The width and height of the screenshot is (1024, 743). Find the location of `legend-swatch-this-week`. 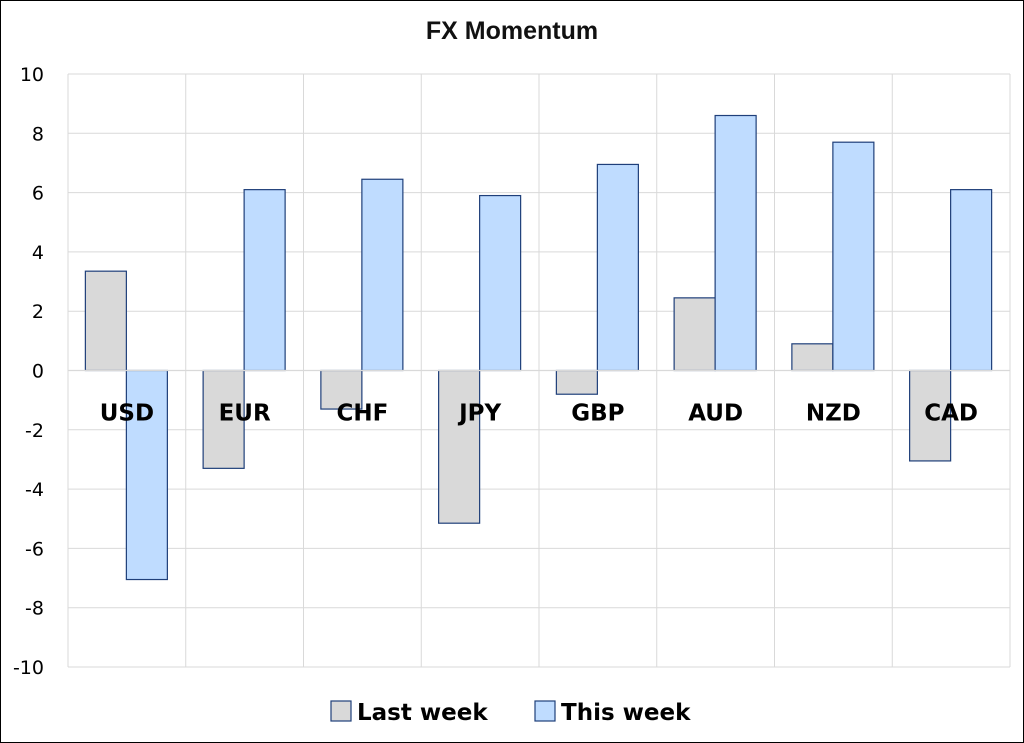

legend-swatch-this-week is located at coordinates (545, 711).